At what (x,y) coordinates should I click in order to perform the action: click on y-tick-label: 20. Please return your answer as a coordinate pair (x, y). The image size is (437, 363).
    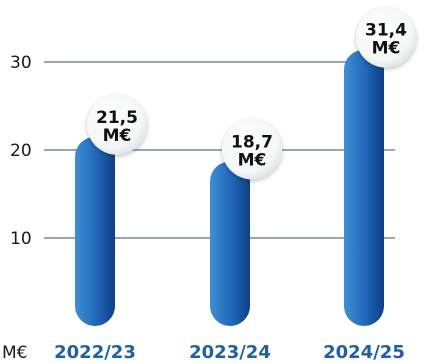
    Looking at the image, I should click on (21, 151).